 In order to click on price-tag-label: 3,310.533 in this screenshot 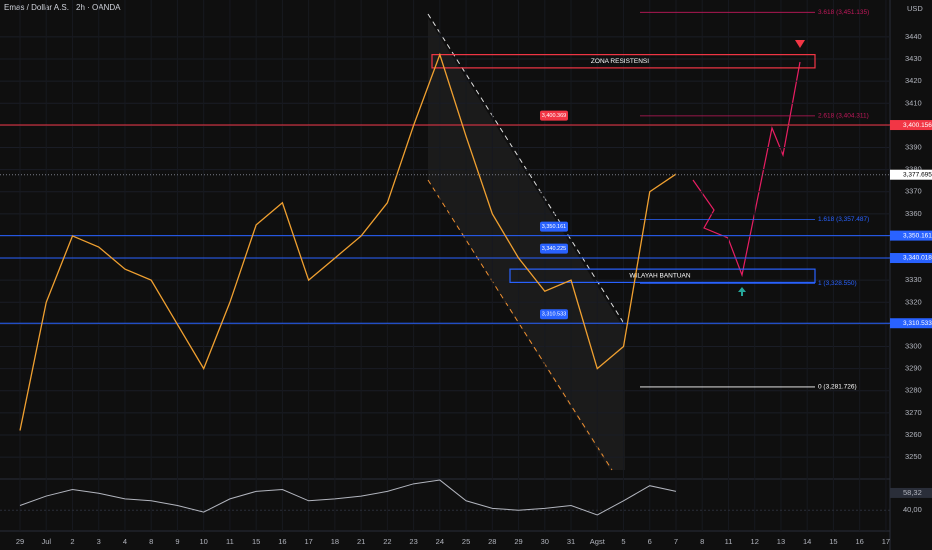, I will do `click(554, 315)`.